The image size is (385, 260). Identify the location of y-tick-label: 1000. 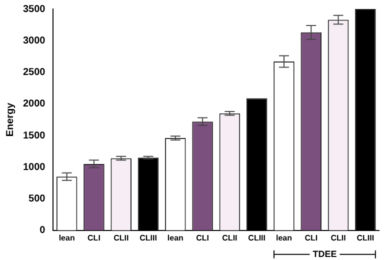
(34, 167).